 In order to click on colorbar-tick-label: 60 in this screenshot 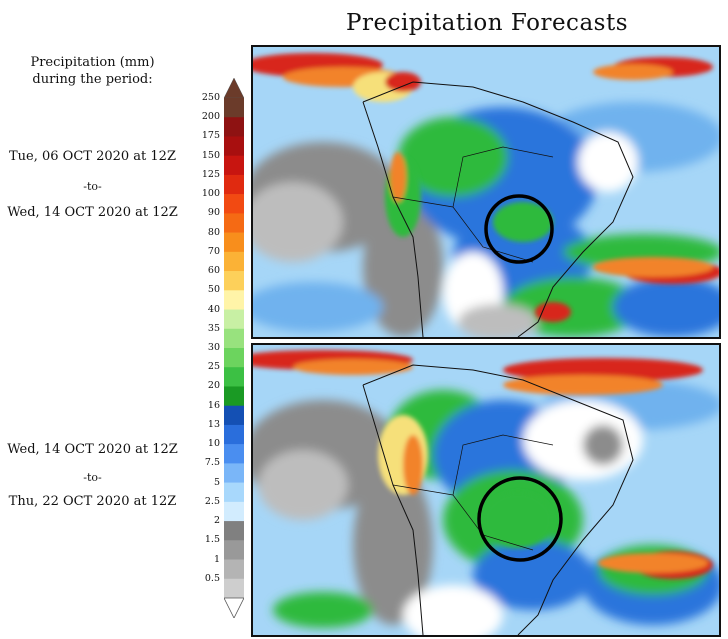, I will do `click(213, 271)`.